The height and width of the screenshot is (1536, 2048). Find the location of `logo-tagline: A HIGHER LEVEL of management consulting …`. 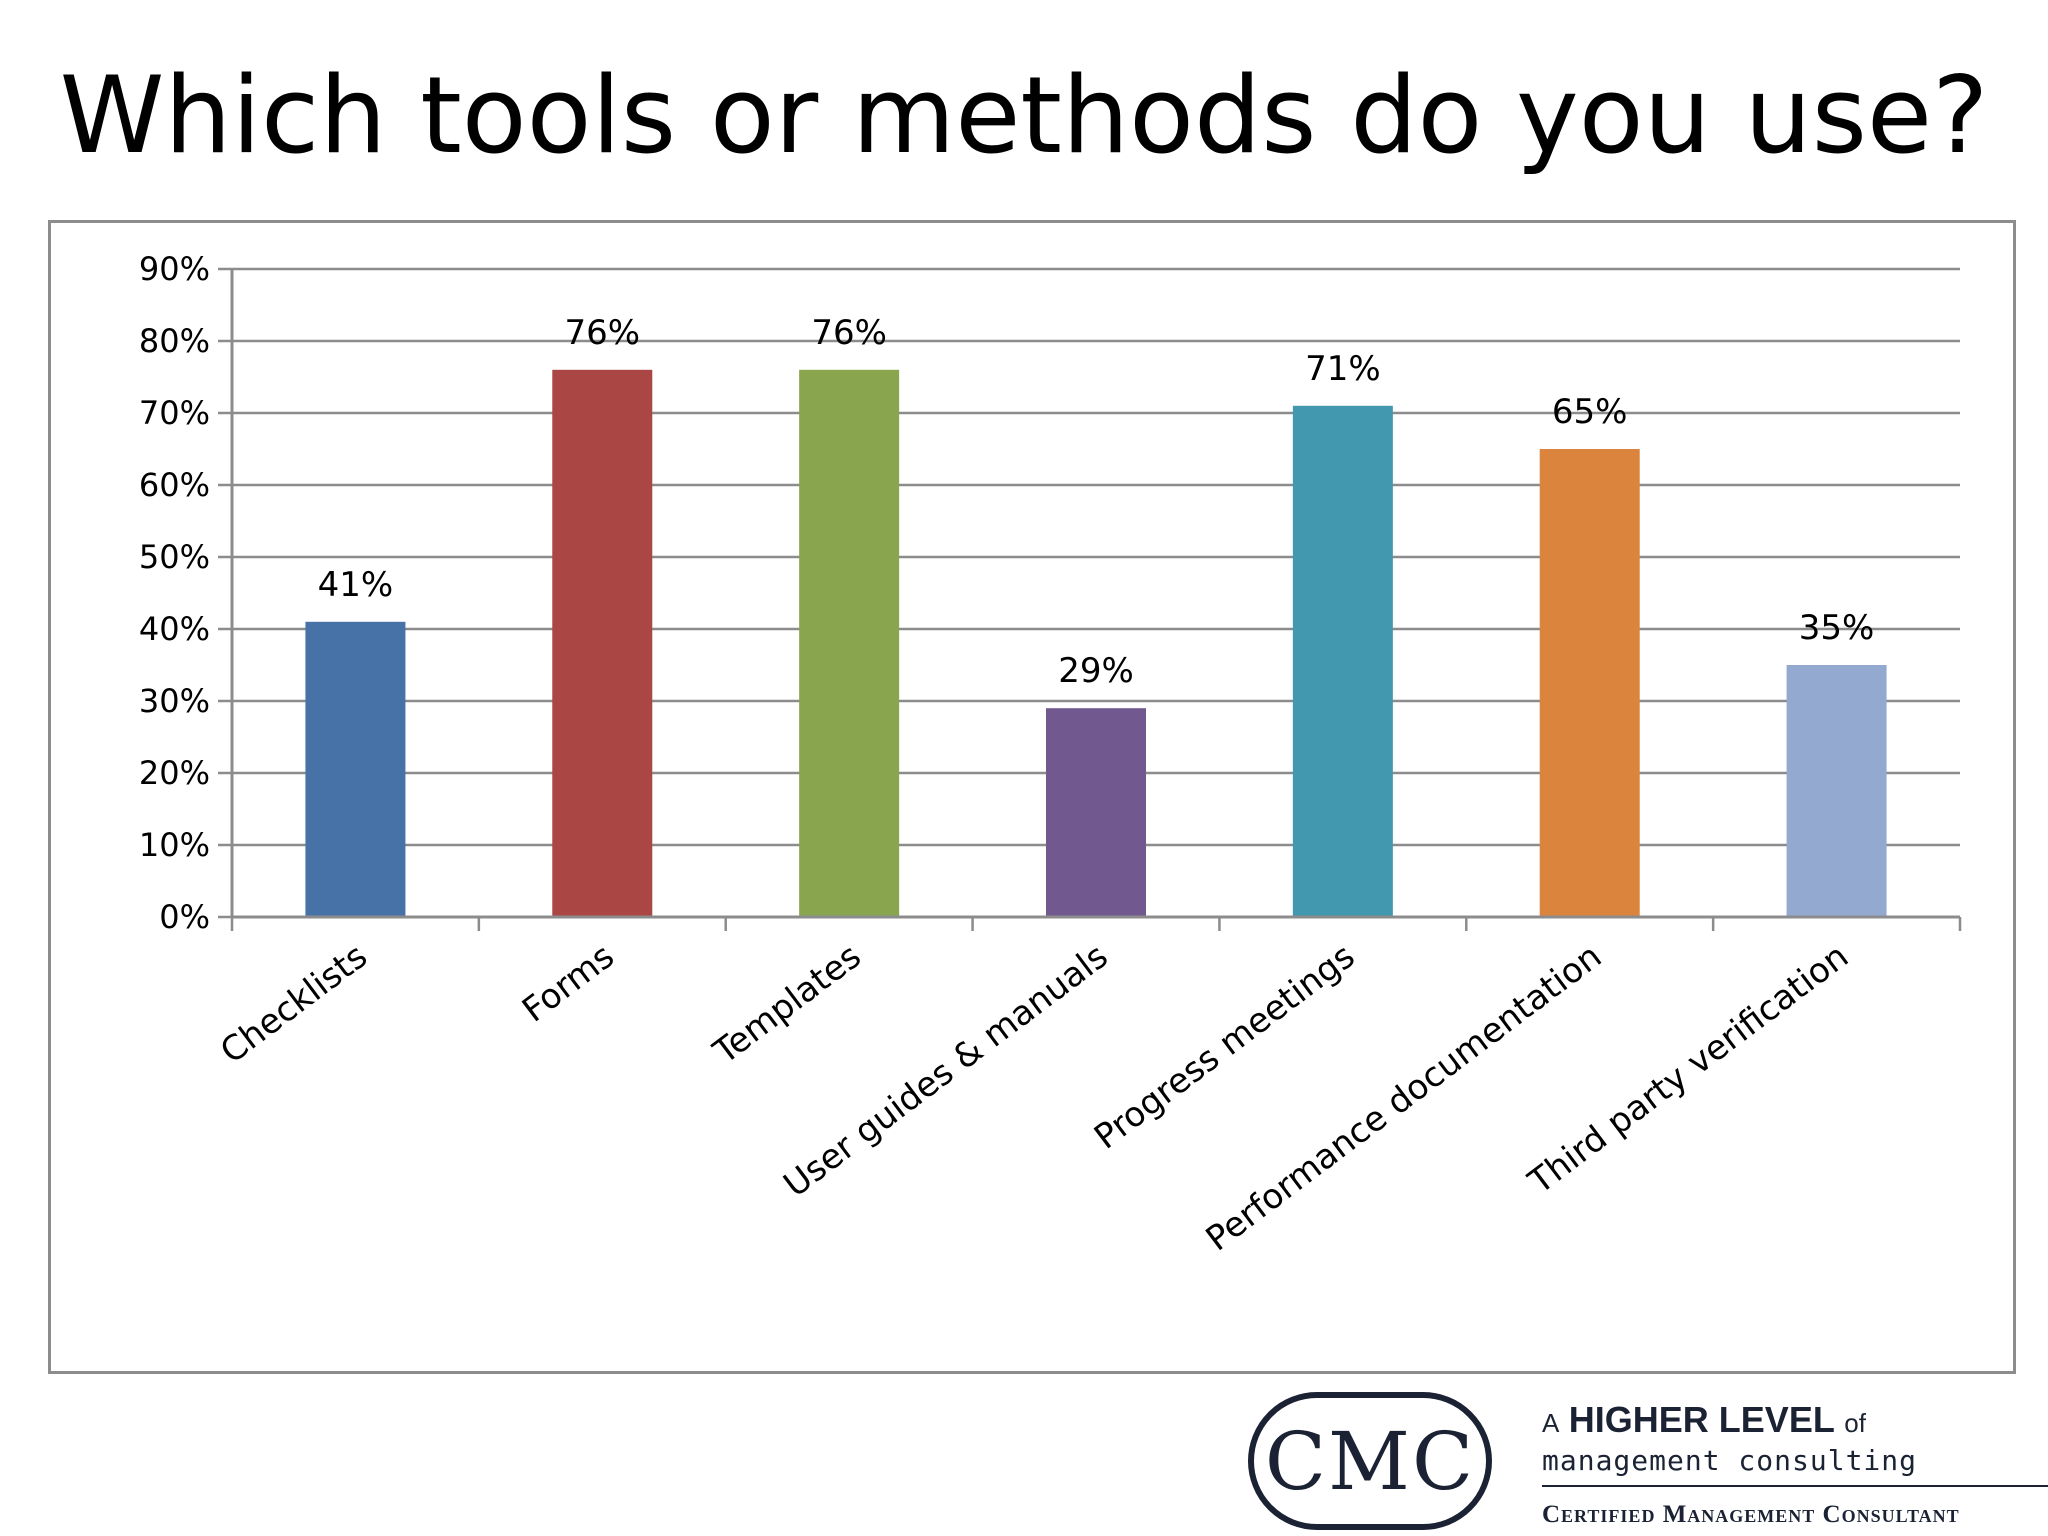

logo-tagline: A HIGHER LEVEL of management consulting … is located at coordinates (1795, 1464).